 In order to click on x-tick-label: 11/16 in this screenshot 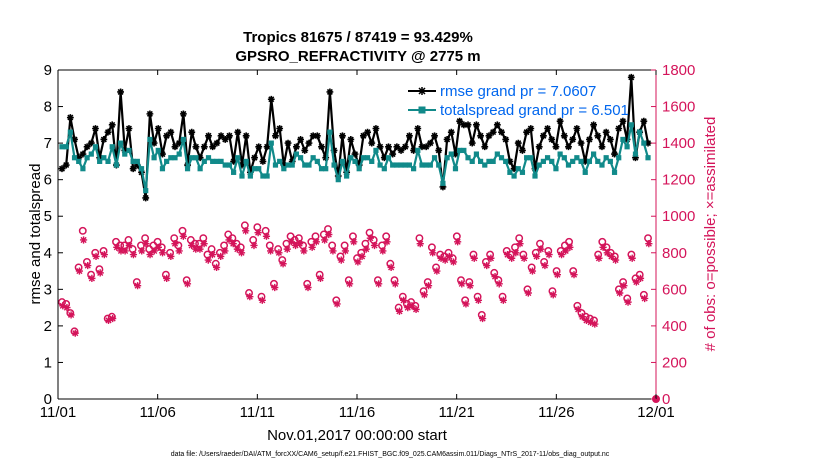, I will do `click(357, 412)`.